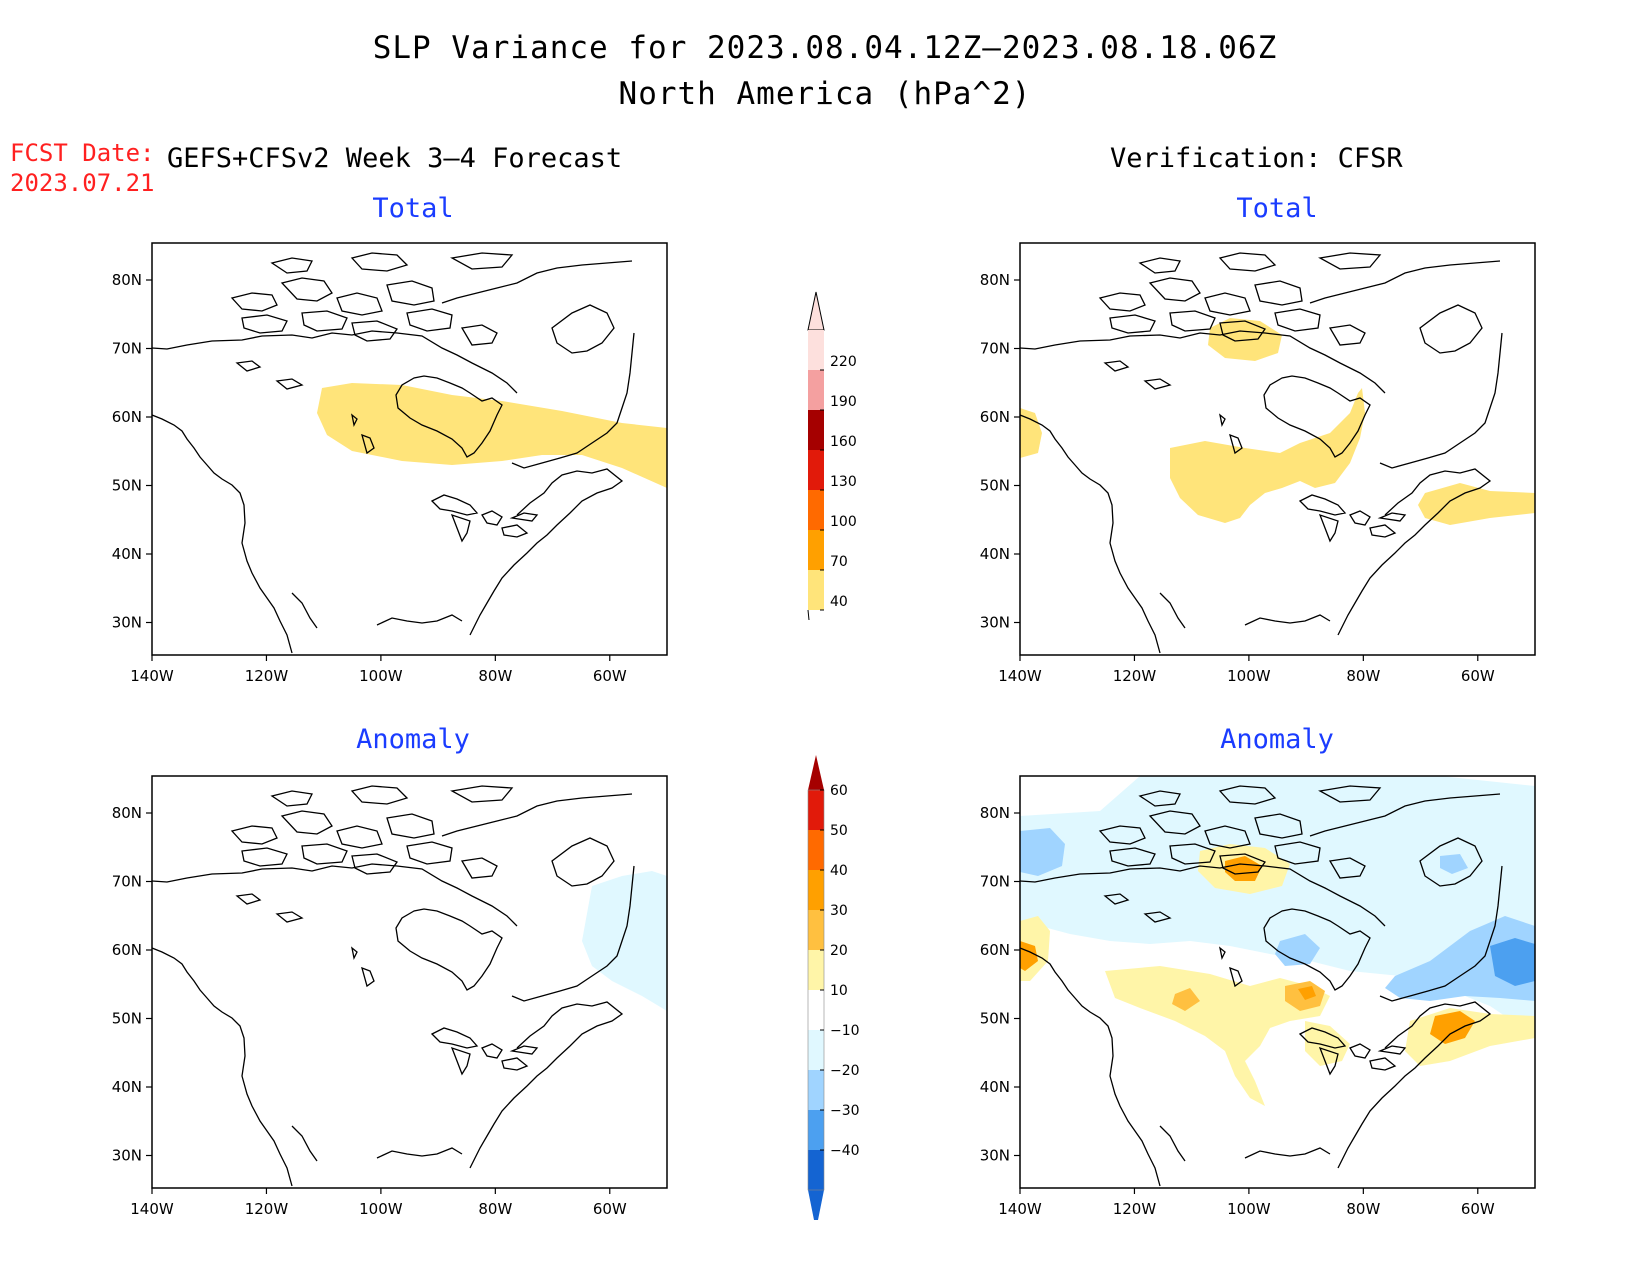 Image resolution: width=1650 pixels, height=1275 pixels. Describe the element at coordinates (825, 94) in the screenshot. I see `figure-subtitle: North America (hPa^2)` at that location.